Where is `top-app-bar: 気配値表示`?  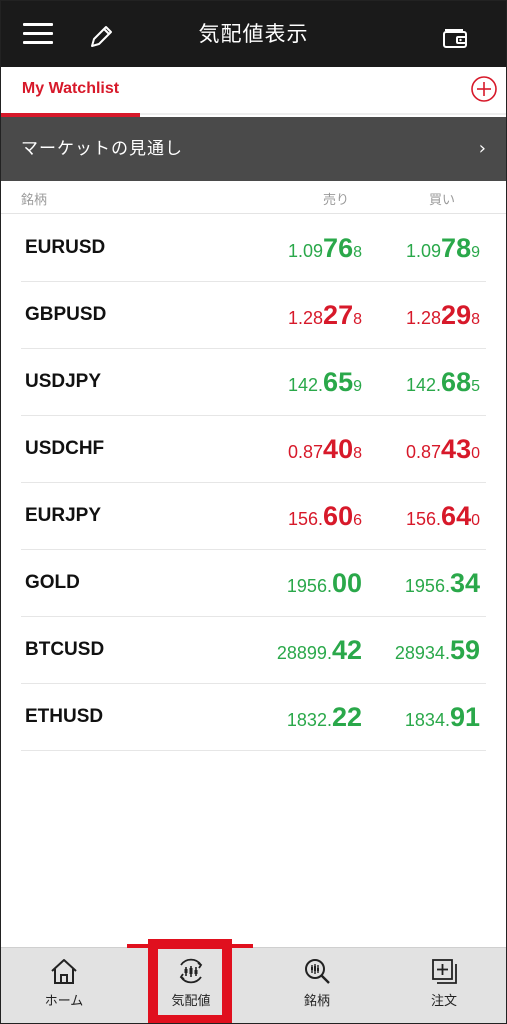 top-app-bar: 気配値表示 is located at coordinates (253, 34).